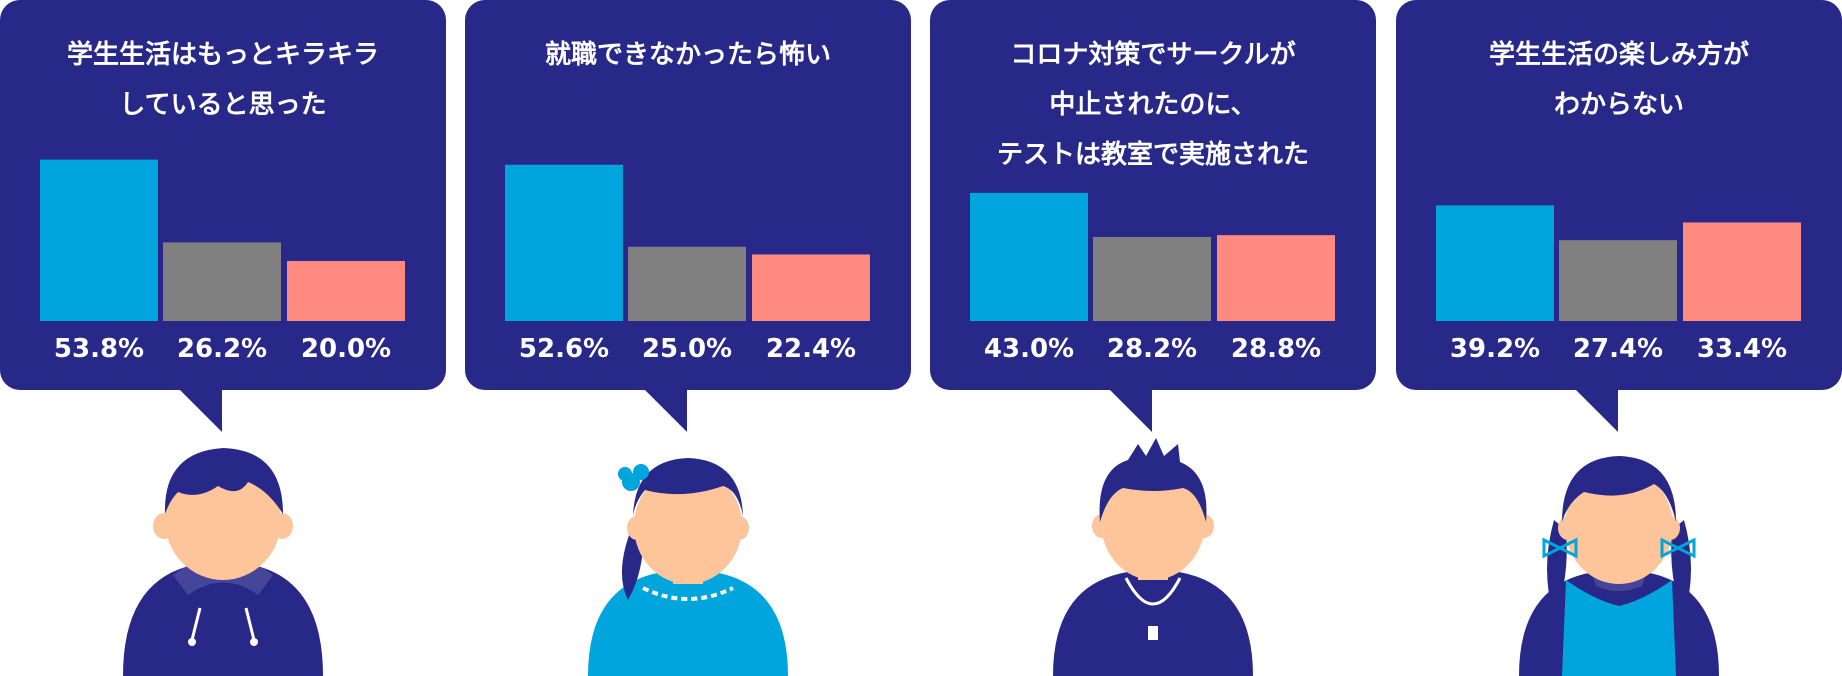 This screenshot has width=1842, height=676. I want to click on chart-title-line: していると思った, so click(223, 105).